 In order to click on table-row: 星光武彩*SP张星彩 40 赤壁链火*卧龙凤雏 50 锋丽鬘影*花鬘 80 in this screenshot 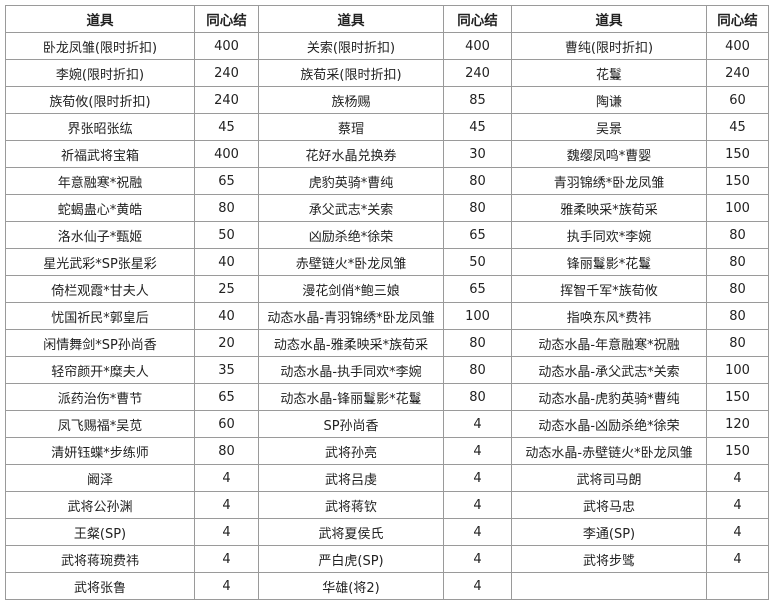, I will do `click(387, 262)`.